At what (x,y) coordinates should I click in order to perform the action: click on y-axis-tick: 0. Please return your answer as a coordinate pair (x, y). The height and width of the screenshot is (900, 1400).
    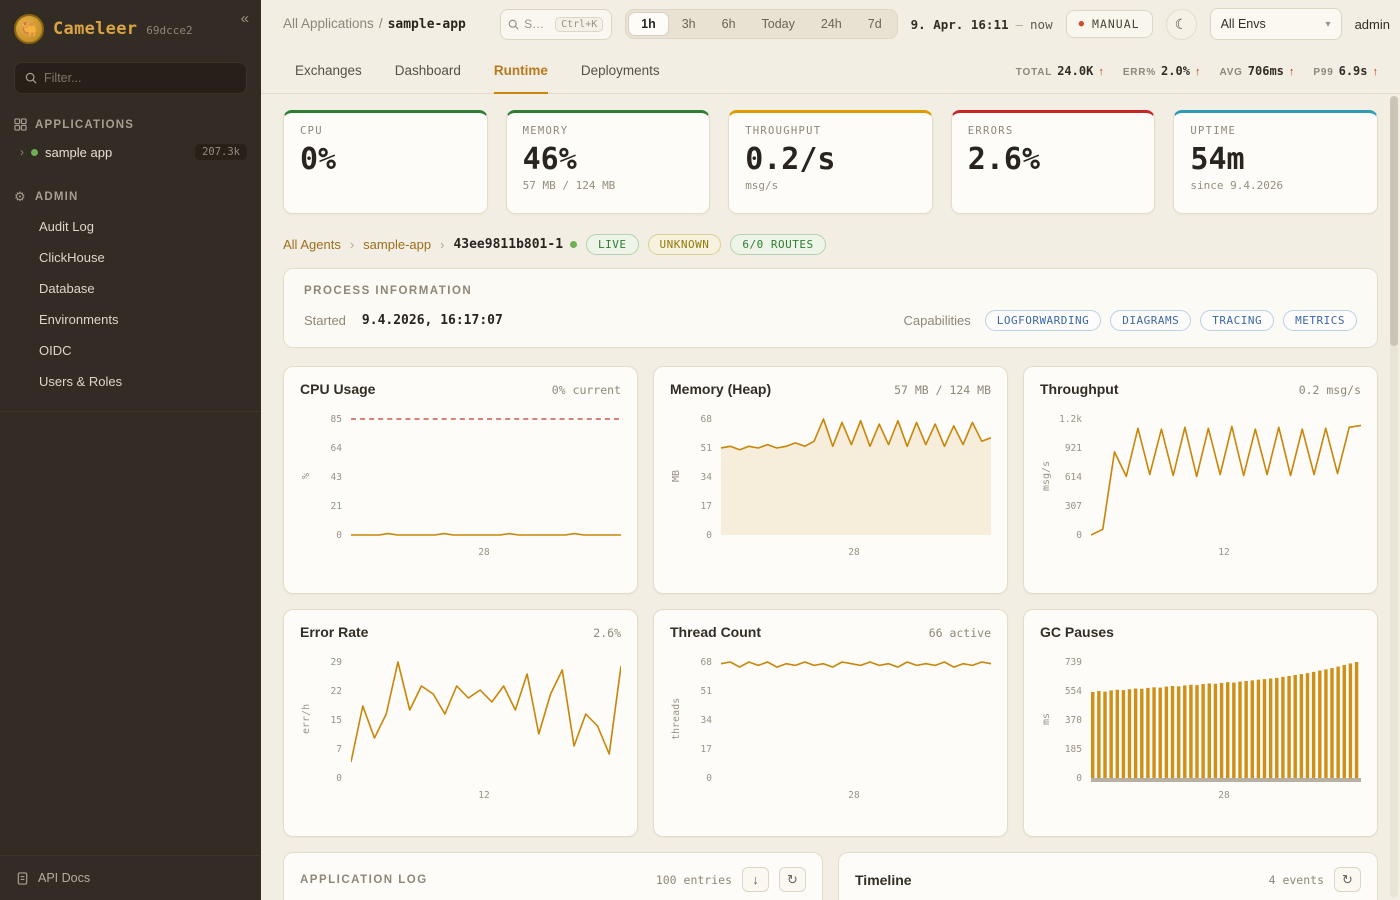
    Looking at the image, I should click on (339, 535).